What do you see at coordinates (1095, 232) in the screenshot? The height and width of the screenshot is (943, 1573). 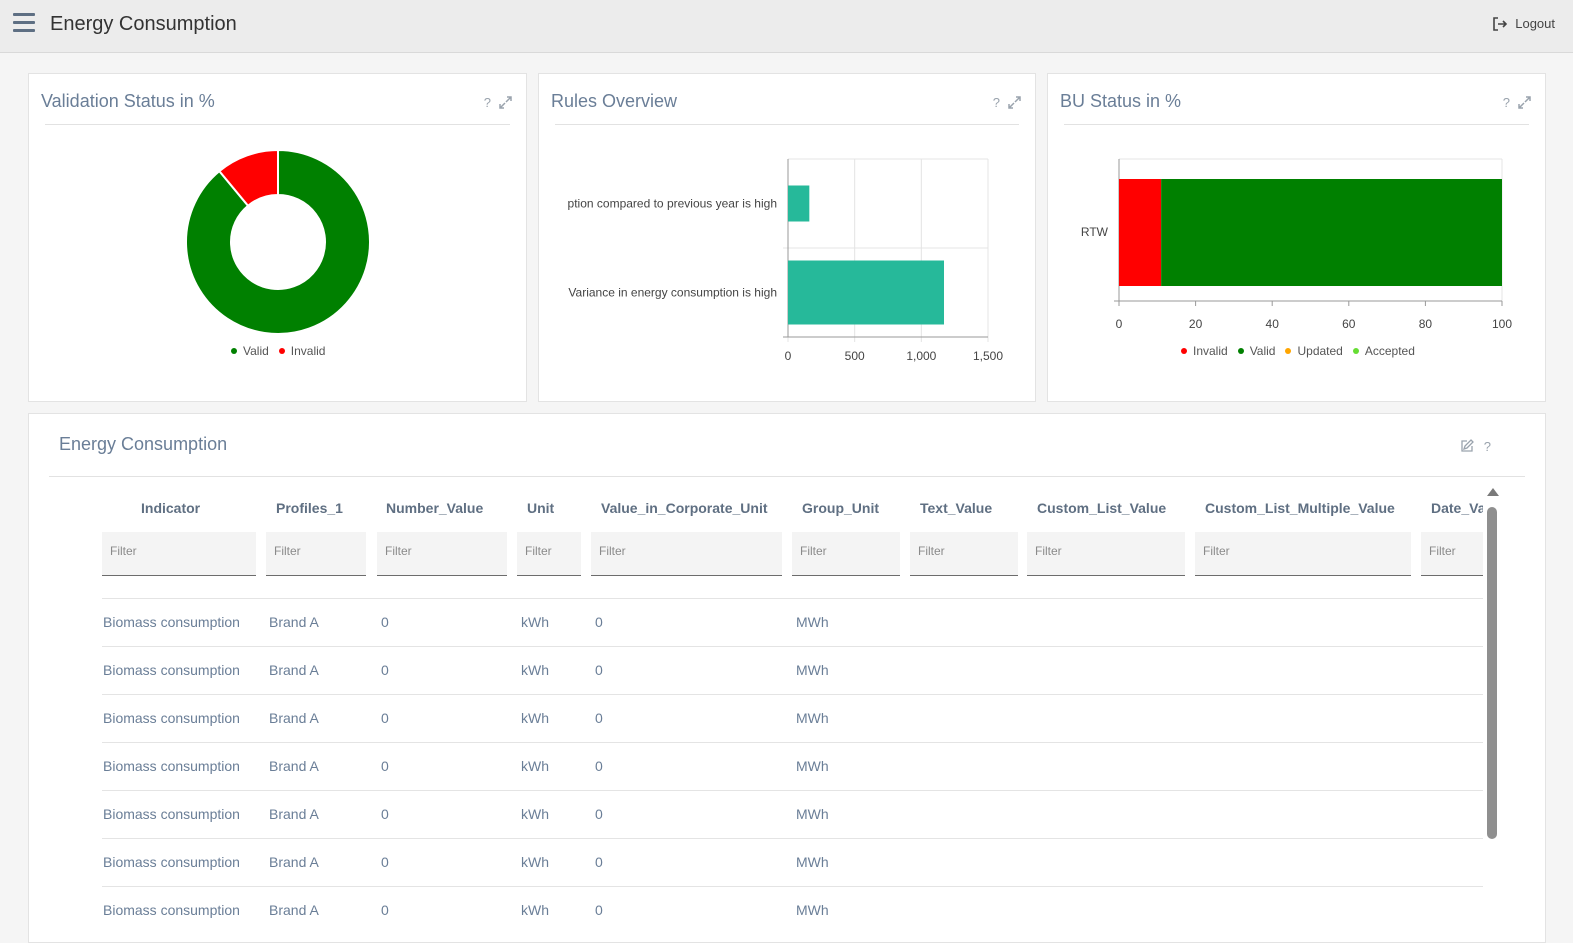 I see `y-tick-label: RTW` at bounding box center [1095, 232].